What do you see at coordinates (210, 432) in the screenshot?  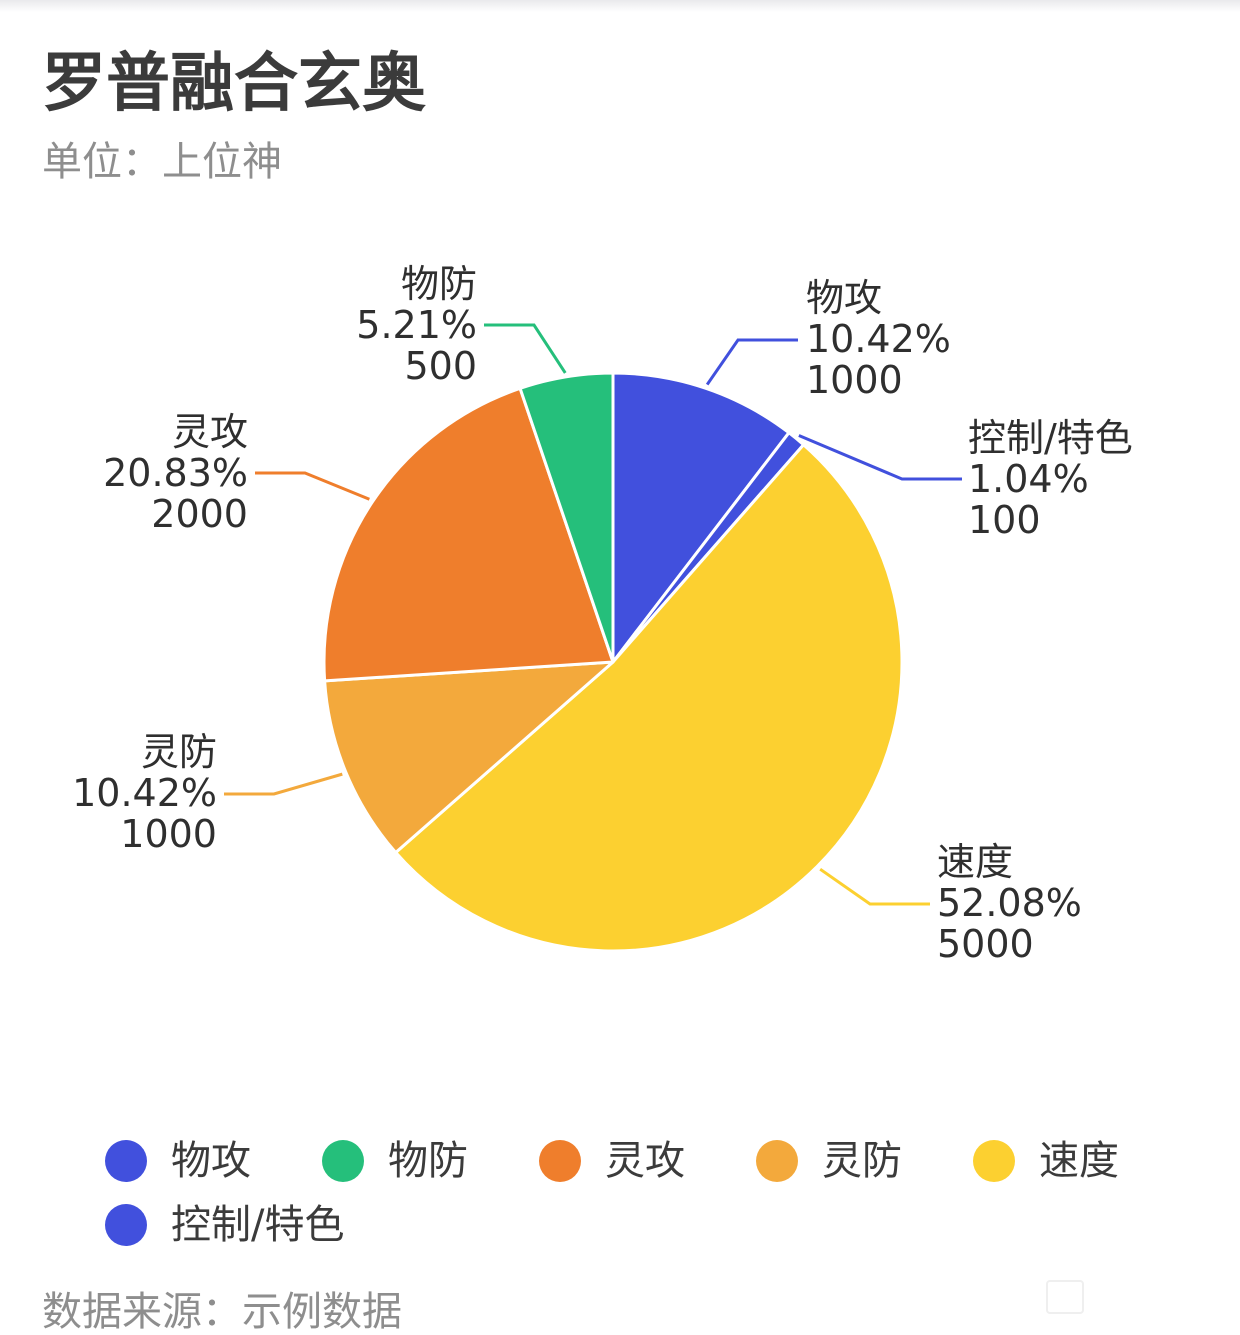 I see `slice-label-name: 灵攻` at bounding box center [210, 432].